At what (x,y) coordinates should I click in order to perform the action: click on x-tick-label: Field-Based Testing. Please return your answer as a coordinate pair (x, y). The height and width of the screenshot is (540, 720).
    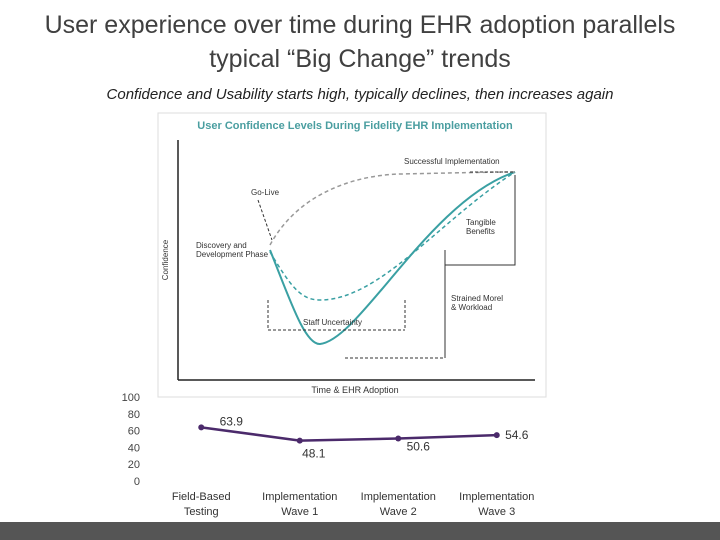
    Looking at the image, I should click on (201, 504).